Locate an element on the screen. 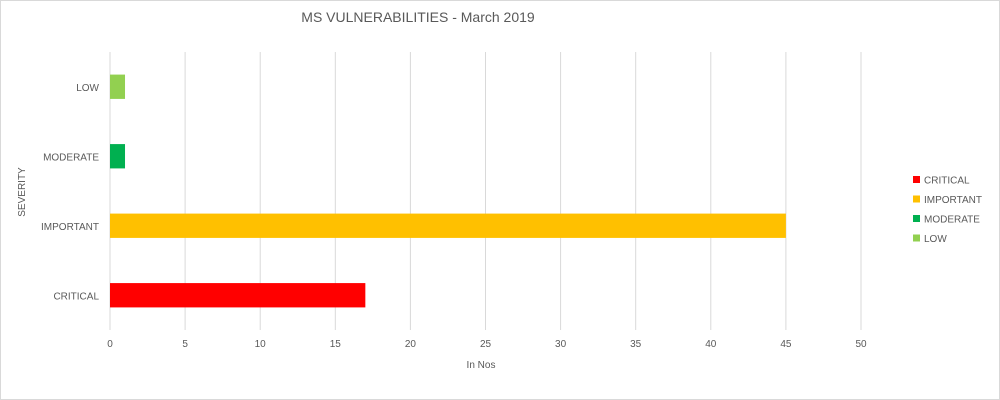  x-tick-label: 15 is located at coordinates (336, 344).